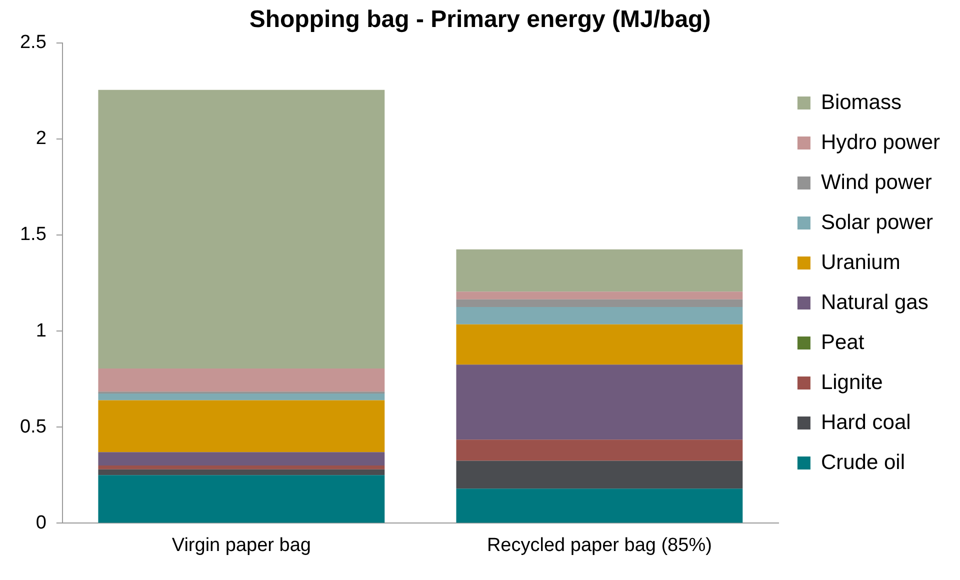 The height and width of the screenshot is (580, 960). Describe the element at coordinates (874, 302) in the screenshot. I see `legend-label: Natural gas` at that location.